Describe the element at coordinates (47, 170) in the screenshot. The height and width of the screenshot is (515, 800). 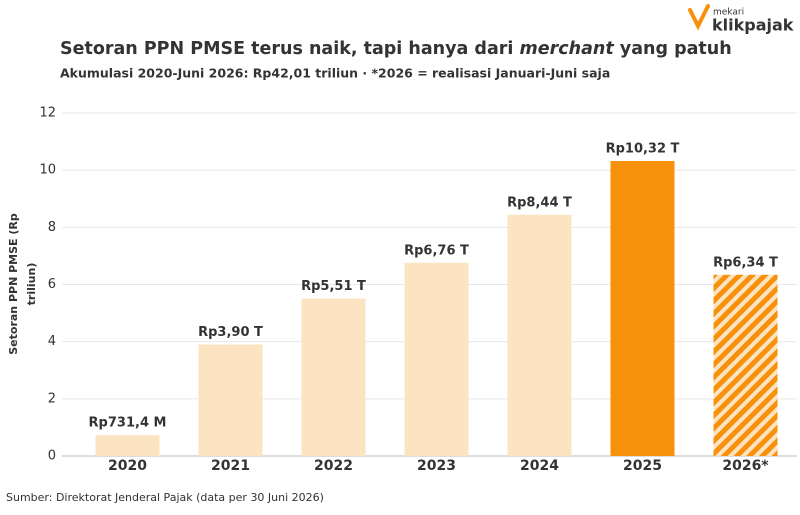
I see `y-tick-label: 10` at that location.